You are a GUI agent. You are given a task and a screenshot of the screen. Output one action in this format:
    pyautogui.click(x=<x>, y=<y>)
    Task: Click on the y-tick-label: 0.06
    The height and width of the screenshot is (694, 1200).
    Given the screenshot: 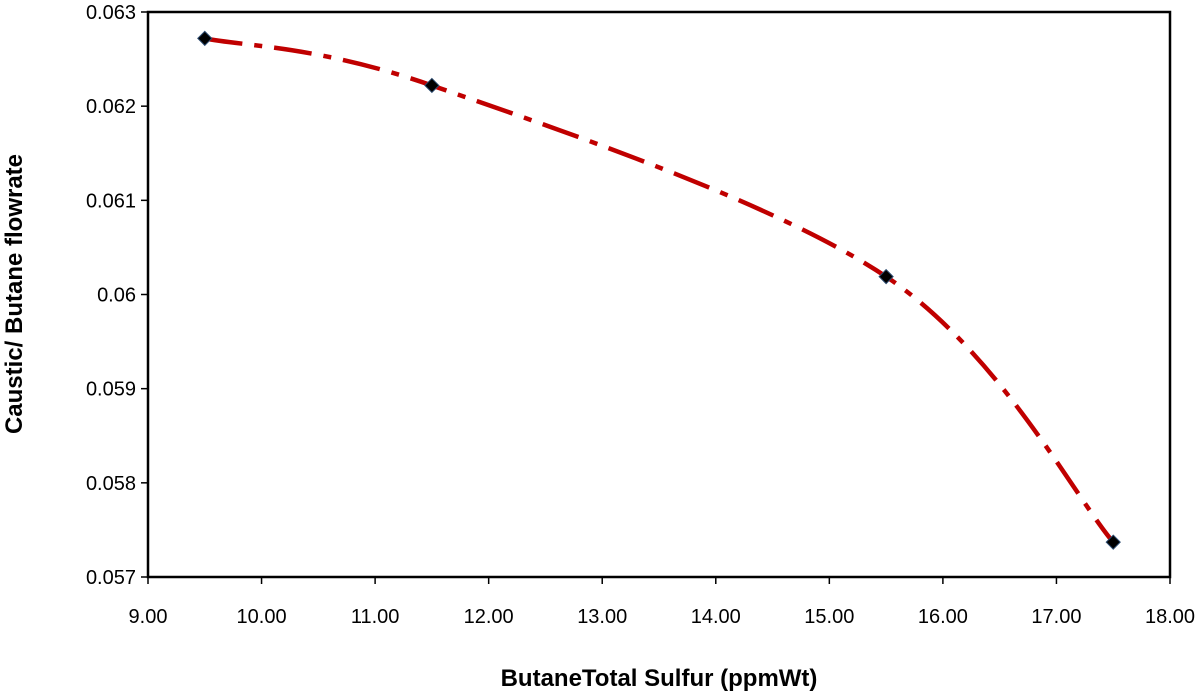 What is the action you would take?
    pyautogui.click(x=116, y=296)
    